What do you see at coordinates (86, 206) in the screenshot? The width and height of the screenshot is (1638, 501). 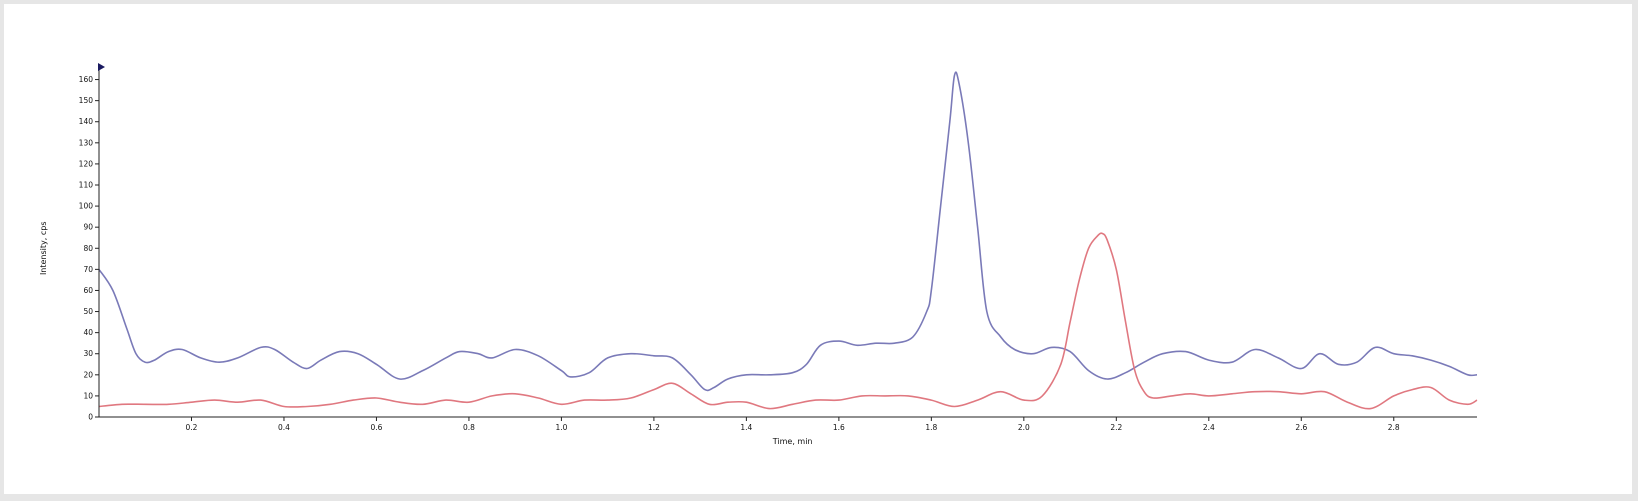 I see `y-tick-label: 100` at bounding box center [86, 206].